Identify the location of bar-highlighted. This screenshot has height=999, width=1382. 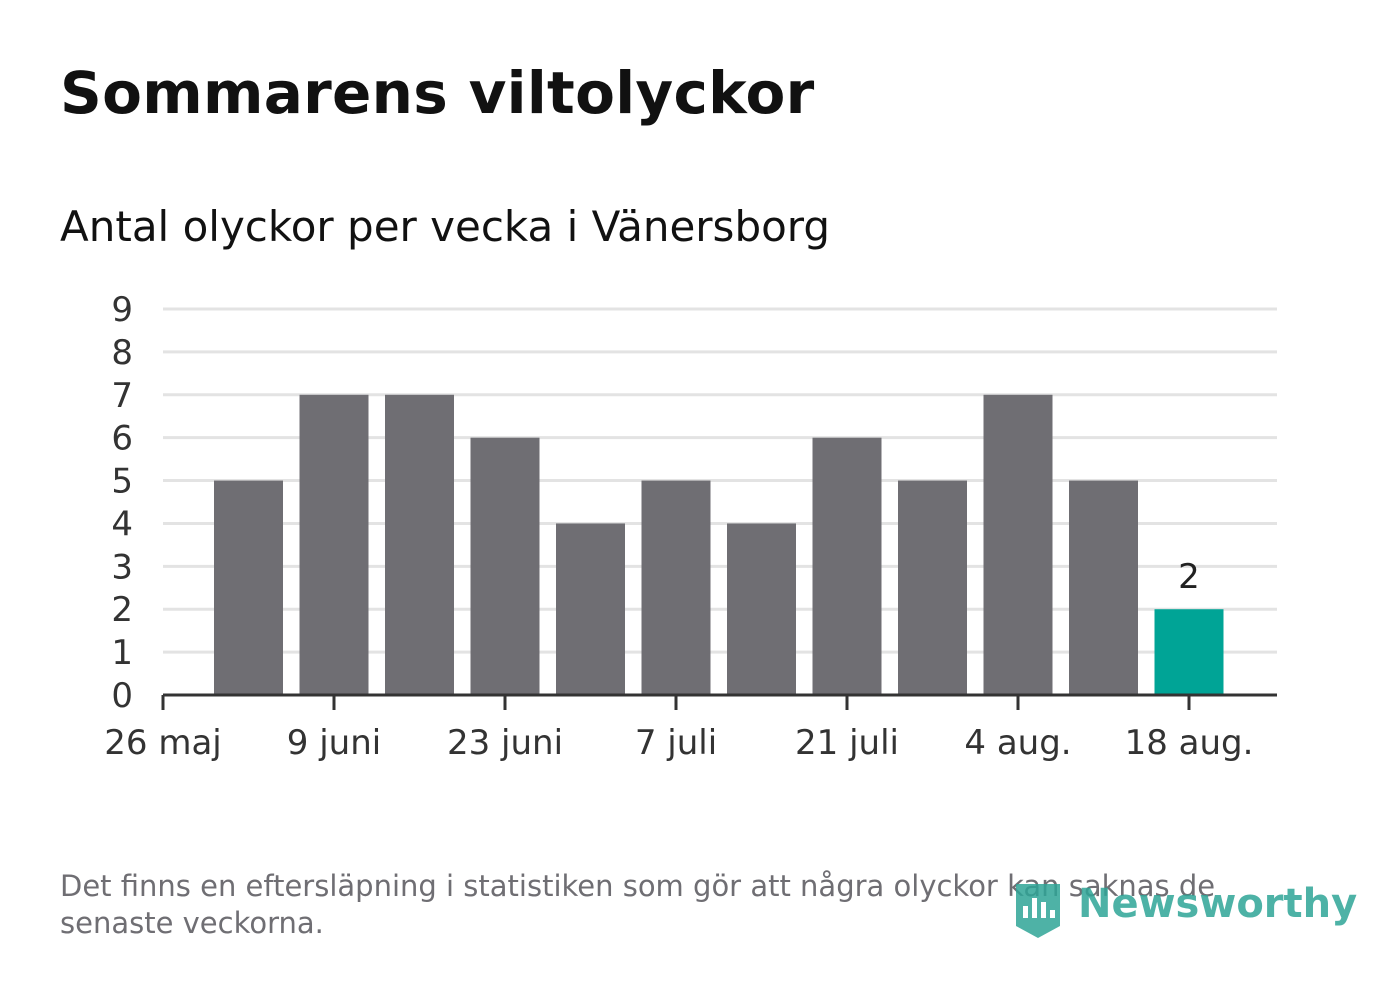
(1189, 652).